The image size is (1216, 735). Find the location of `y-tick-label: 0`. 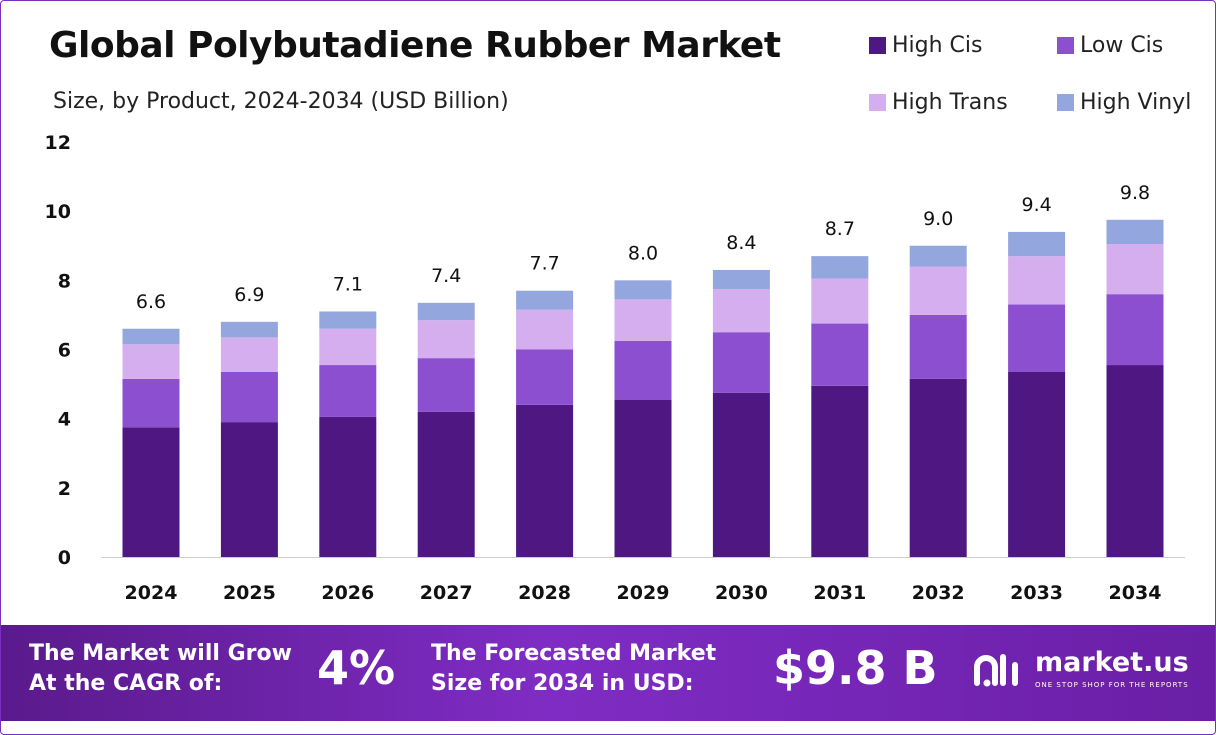

y-tick-label: 0 is located at coordinates (64, 558).